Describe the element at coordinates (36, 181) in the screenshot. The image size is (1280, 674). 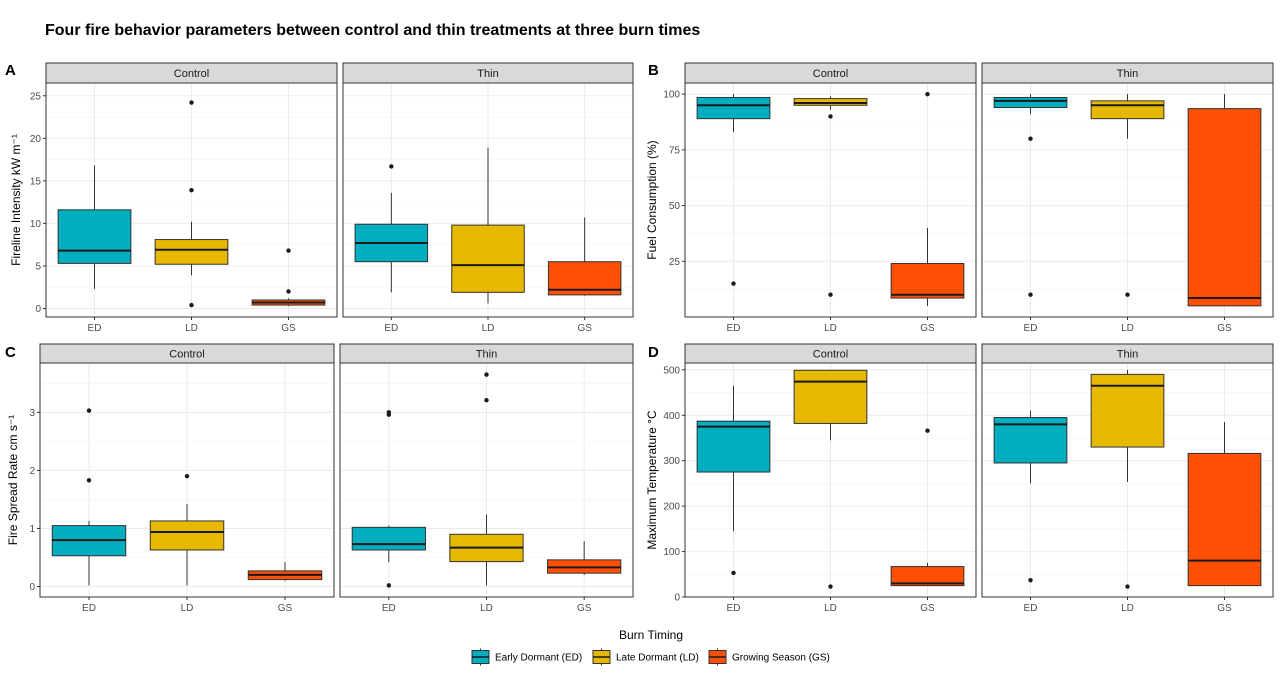
I see `y-tick-label: 15` at that location.